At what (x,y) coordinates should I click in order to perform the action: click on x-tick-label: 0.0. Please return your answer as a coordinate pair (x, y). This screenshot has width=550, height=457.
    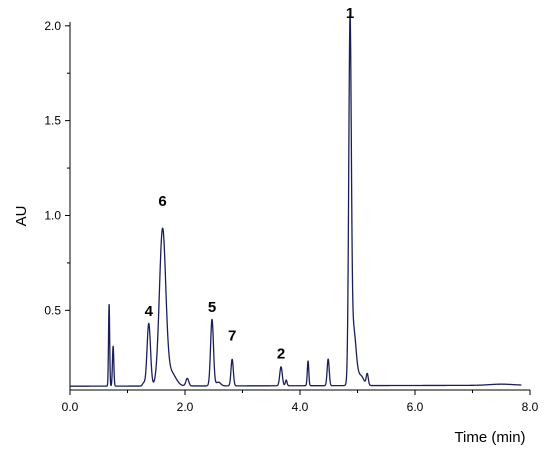
    Looking at the image, I should click on (70, 407).